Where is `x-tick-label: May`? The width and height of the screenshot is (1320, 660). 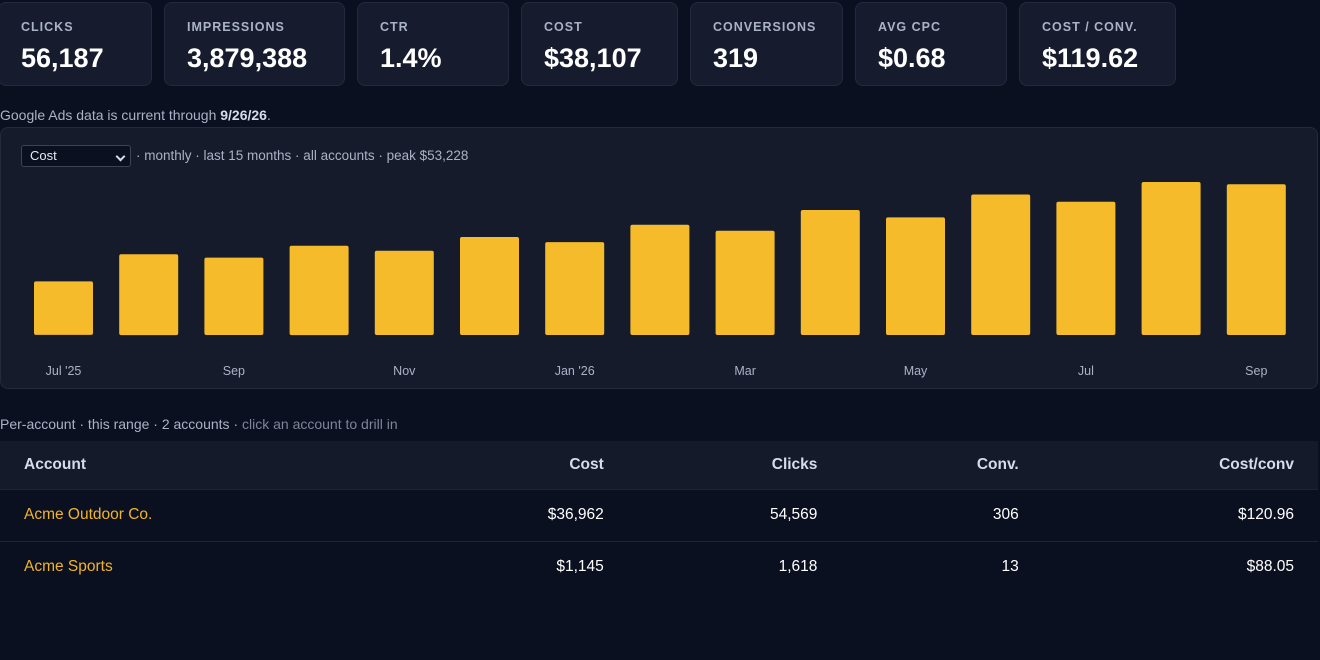
x-tick-label: May is located at coordinates (916, 371).